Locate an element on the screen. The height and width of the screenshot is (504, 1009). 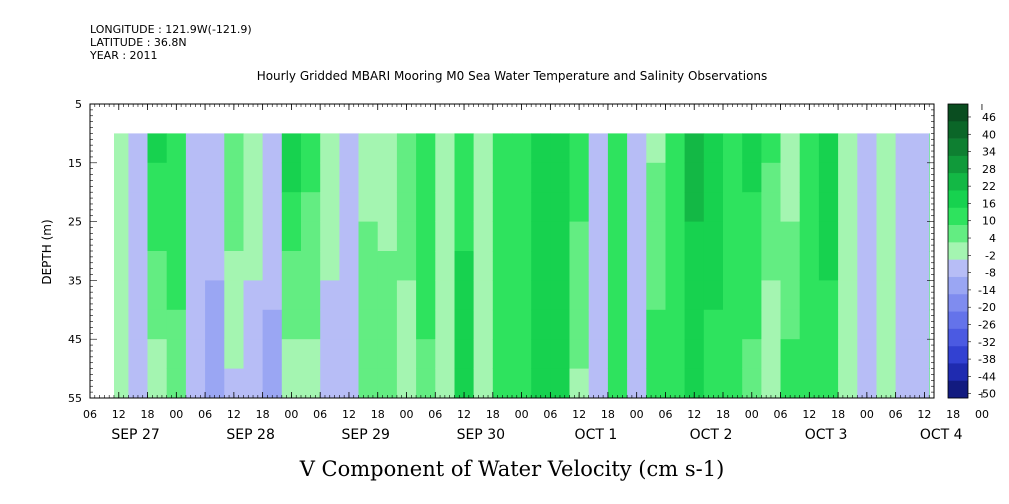
y-tick-label: 55 is located at coordinates (75, 398).